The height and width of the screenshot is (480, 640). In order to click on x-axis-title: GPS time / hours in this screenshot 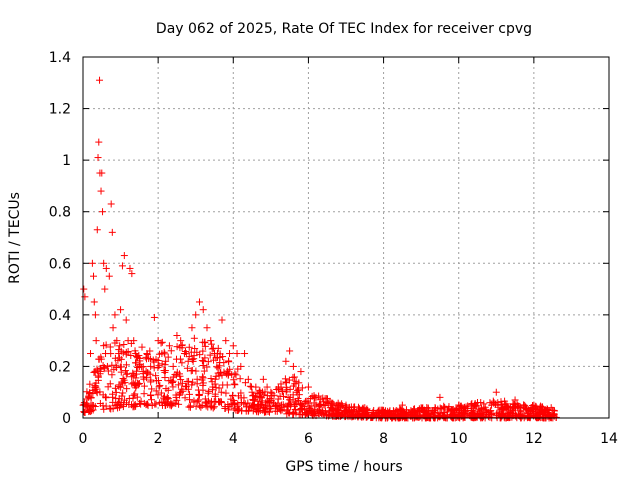, I will do `click(343, 467)`.